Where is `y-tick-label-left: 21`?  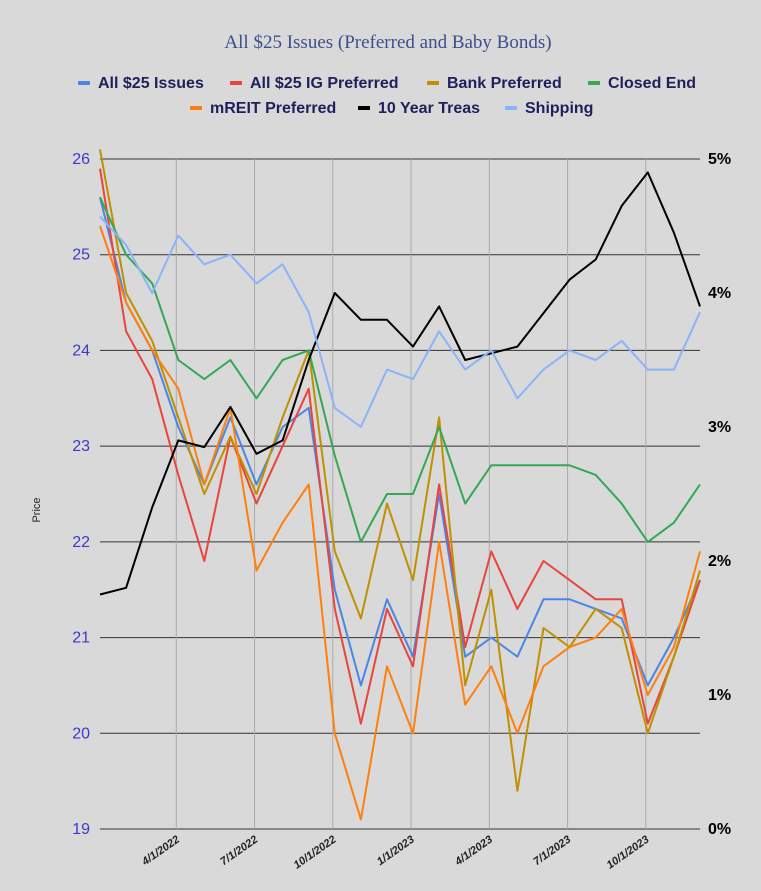 y-tick-label-left: 21 is located at coordinates (81, 638).